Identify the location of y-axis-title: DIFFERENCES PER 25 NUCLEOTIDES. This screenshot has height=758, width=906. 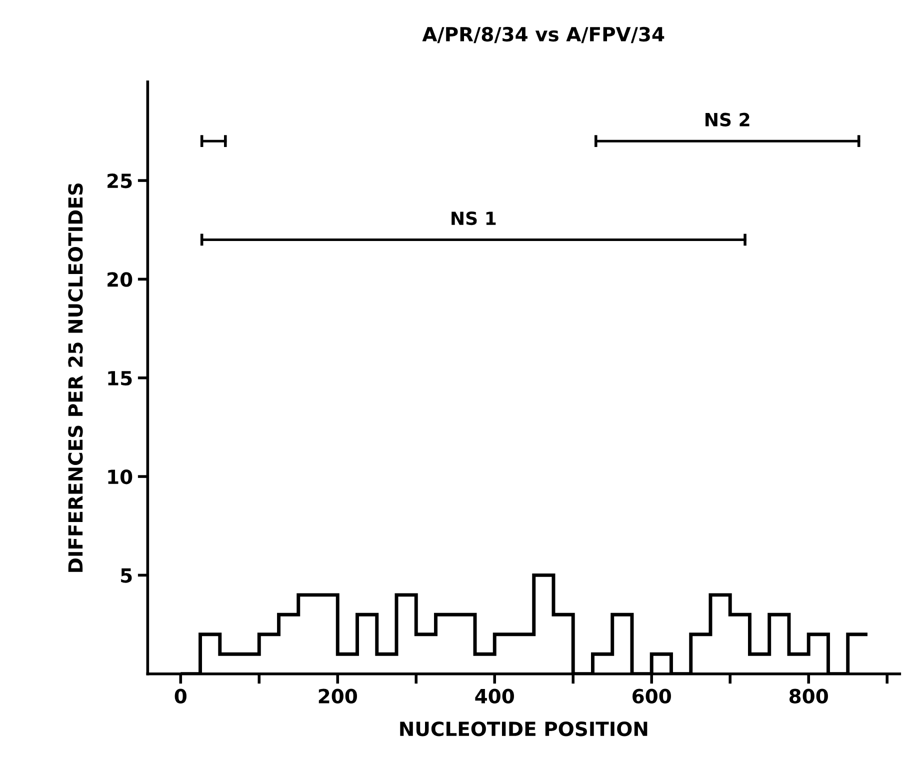
(75, 377).